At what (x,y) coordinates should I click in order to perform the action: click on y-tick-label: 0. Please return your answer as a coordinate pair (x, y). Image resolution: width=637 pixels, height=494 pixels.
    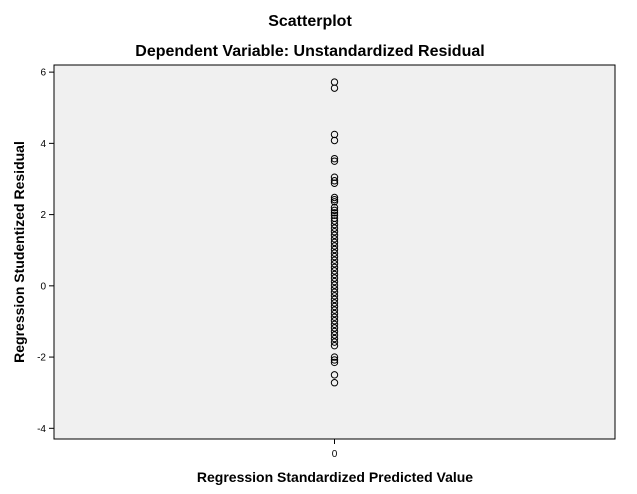
    Looking at the image, I should click on (43, 286).